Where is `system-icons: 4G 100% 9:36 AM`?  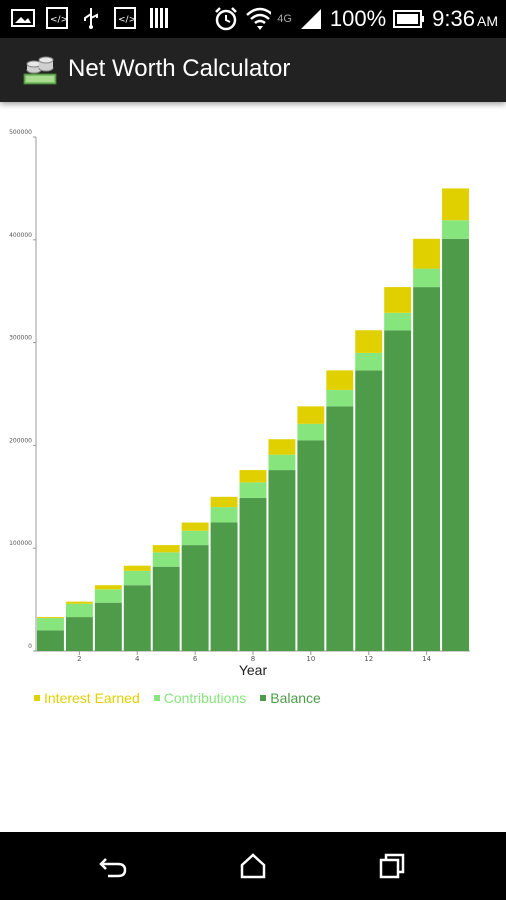
system-icons: 4G 100% 9:36 AM is located at coordinates (355, 19).